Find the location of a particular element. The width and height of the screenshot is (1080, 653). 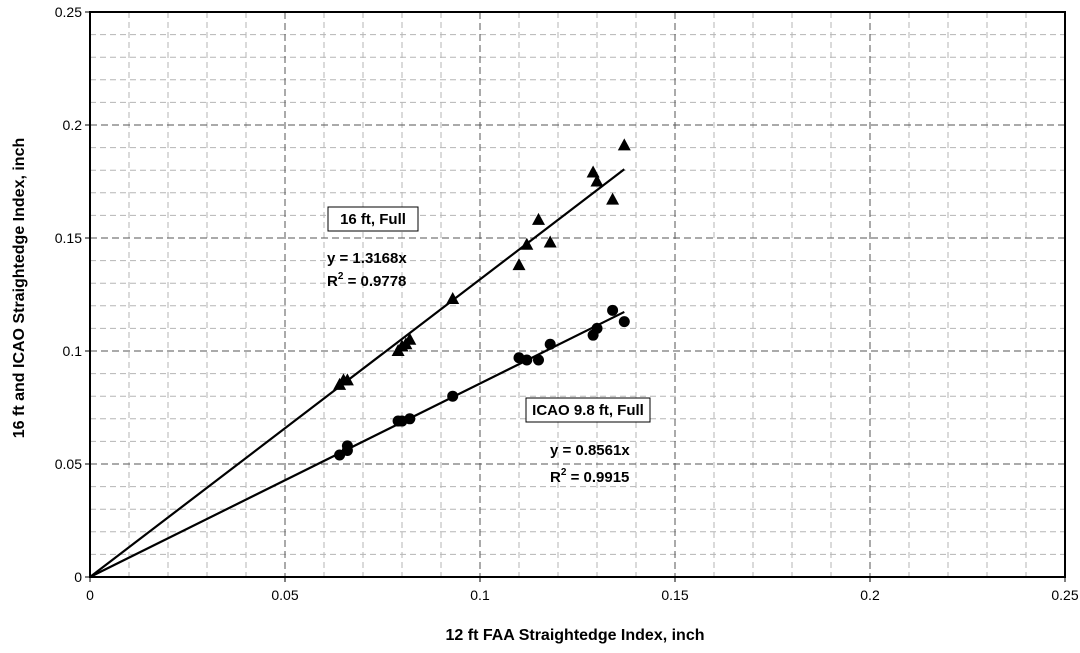

equation-16ft: y = 1.3168x is located at coordinates (367, 258).